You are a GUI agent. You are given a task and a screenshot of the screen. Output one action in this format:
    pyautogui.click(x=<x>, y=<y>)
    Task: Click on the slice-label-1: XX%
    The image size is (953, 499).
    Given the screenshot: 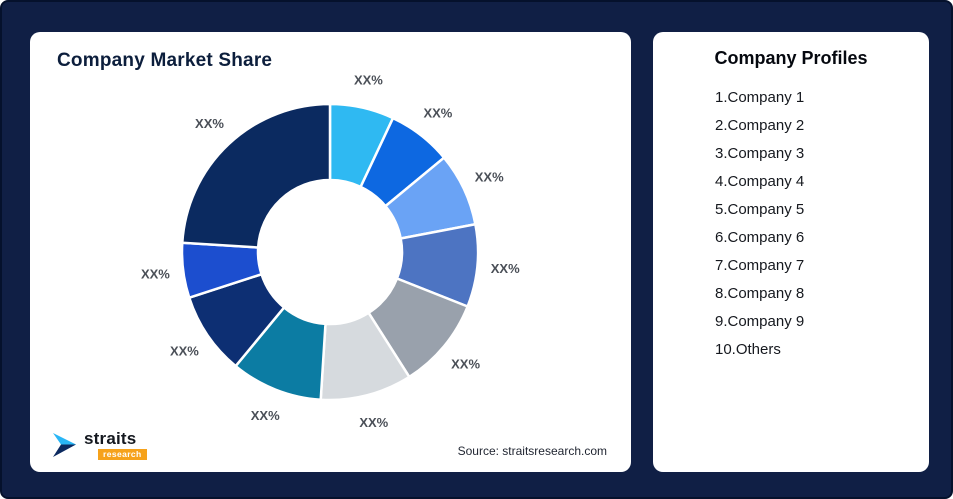 What is the action you would take?
    pyautogui.click(x=368, y=80)
    